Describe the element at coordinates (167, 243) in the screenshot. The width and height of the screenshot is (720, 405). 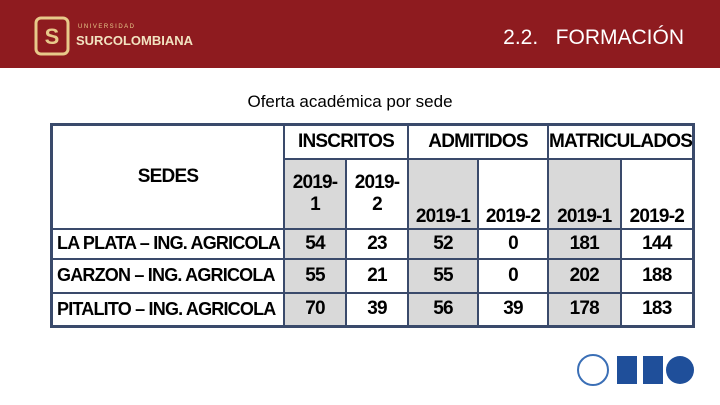
I see `sede-name: LA PLATA – ING. AGRICOLA` at that location.